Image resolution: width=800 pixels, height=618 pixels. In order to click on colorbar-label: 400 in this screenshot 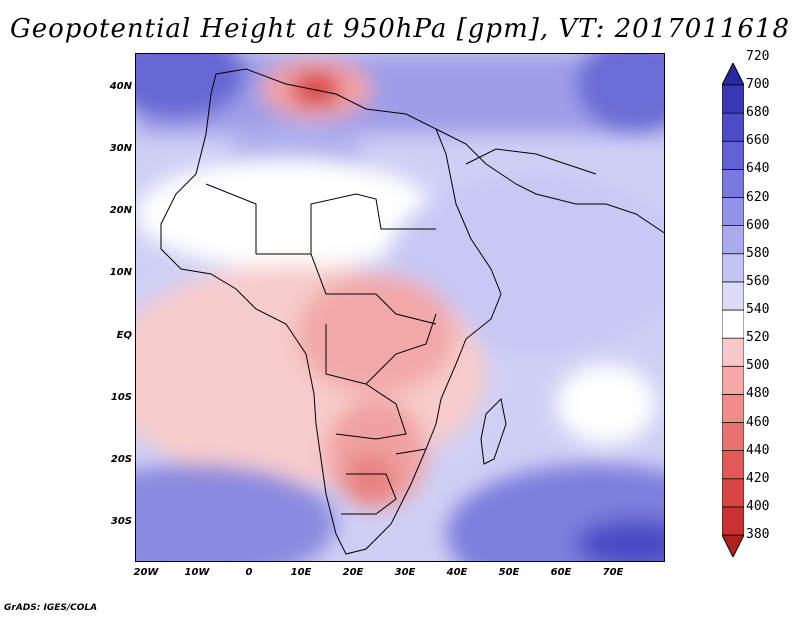, I will do `click(758, 506)`.